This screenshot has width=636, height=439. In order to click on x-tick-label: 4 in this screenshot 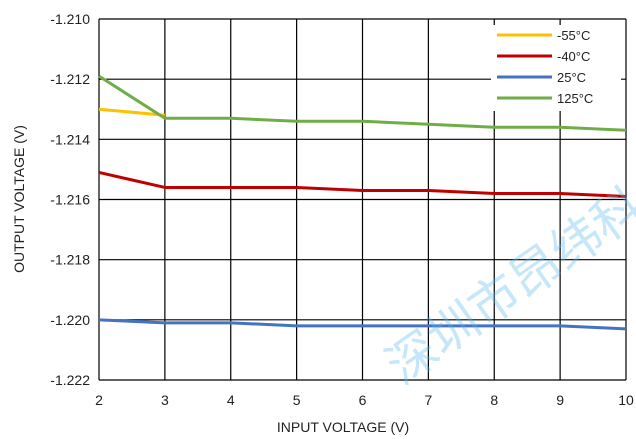, I will do `click(231, 400)`.